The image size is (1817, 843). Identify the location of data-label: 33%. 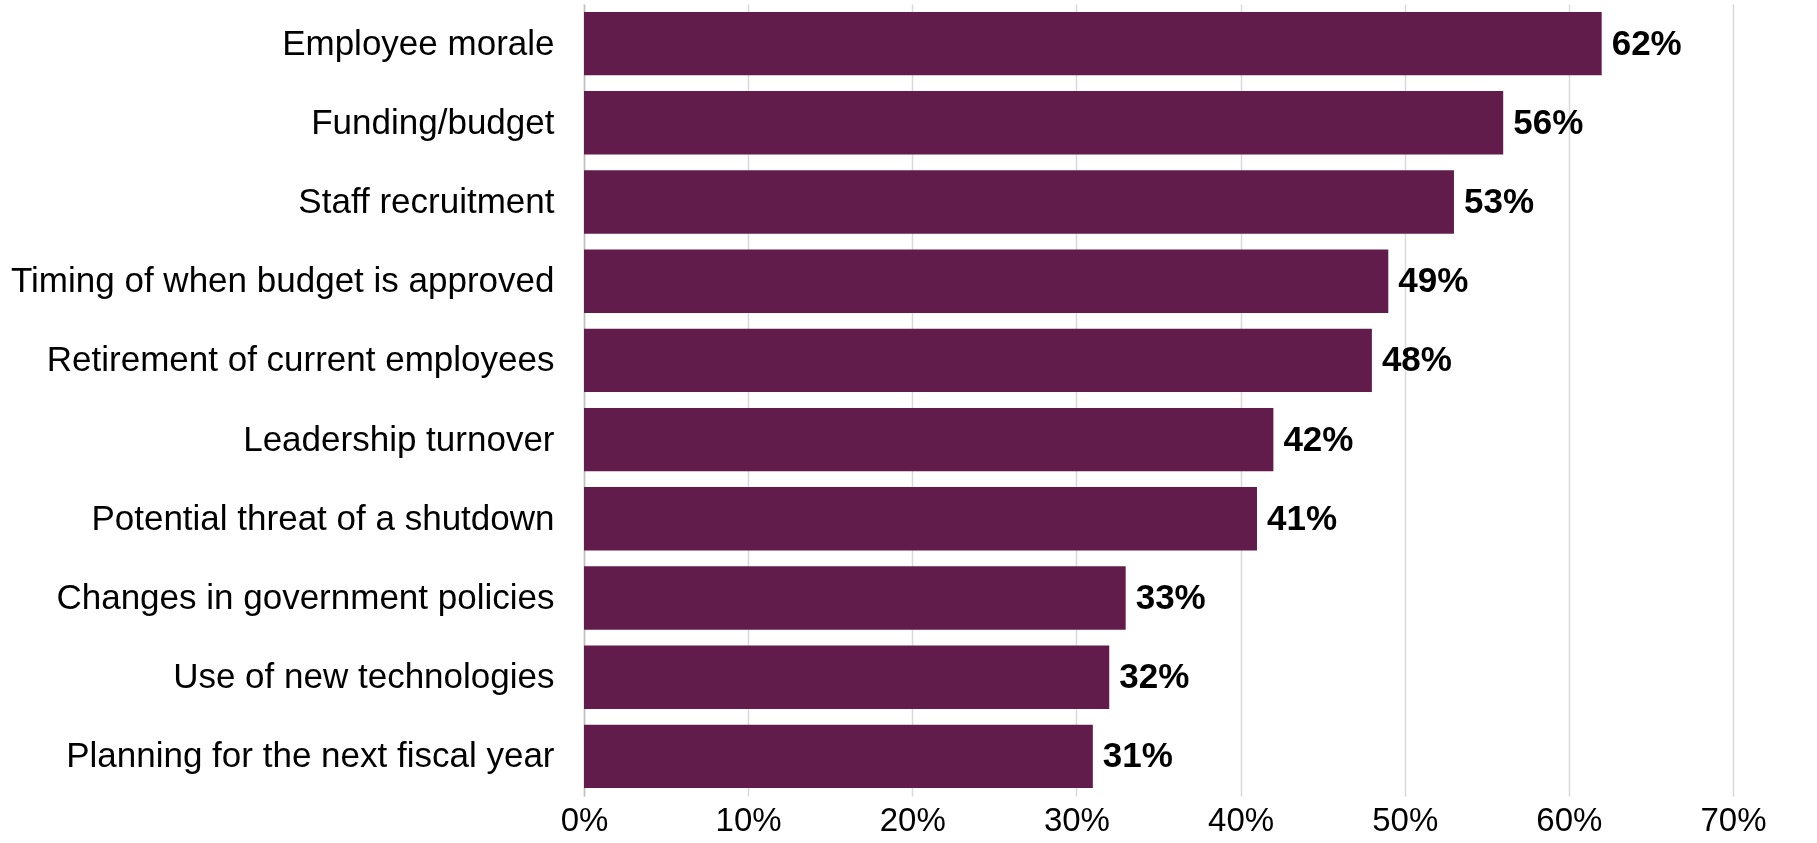
(1170, 596).